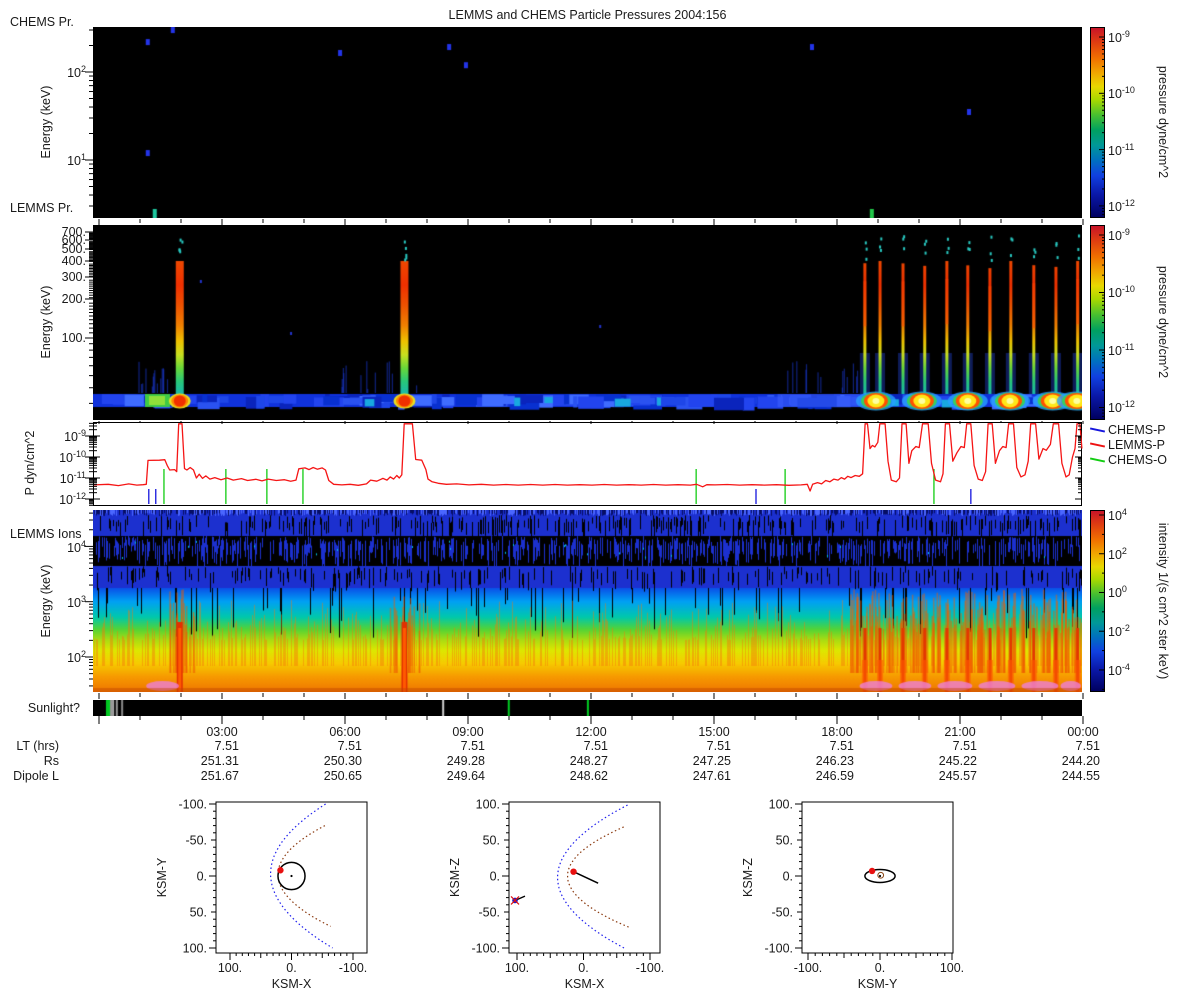 The image size is (1200, 1000). Describe the element at coordinates (219, 776) in the screenshot. I see `dipole-value: 251.67` at that location.